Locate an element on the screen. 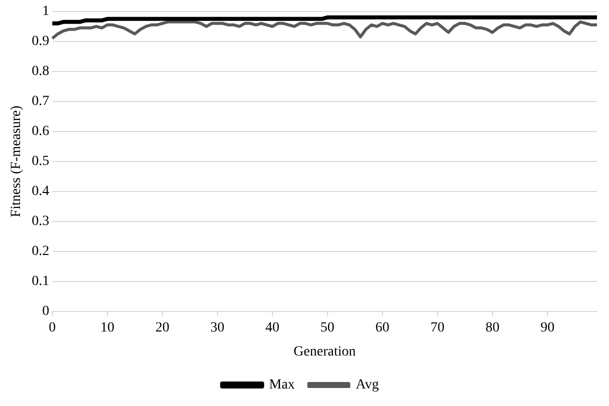 Image resolution: width=609 pixels, height=406 pixels. y-tick-label: 0.3 is located at coordinates (41, 222).